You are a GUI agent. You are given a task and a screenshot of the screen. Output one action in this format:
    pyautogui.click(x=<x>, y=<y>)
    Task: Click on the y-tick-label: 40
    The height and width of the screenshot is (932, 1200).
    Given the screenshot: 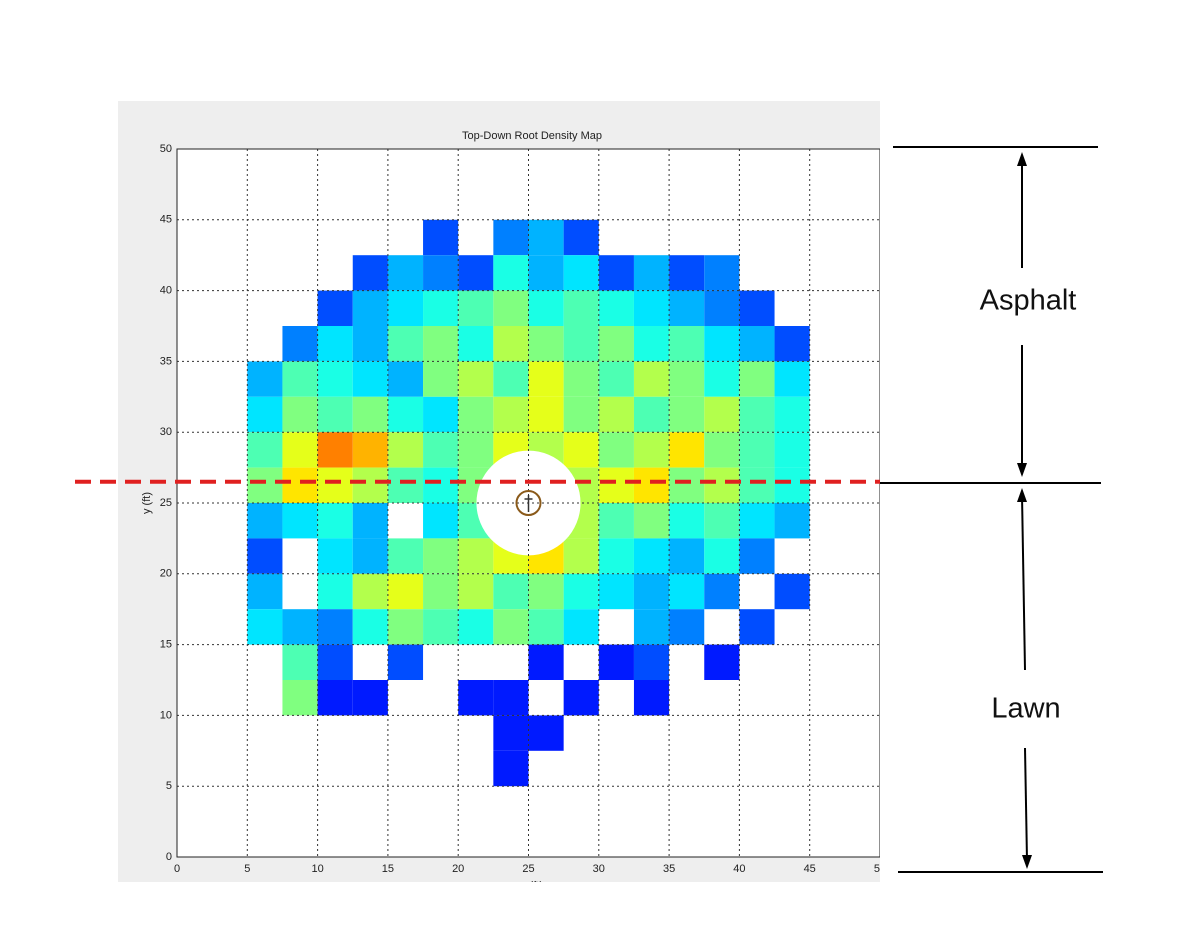 What is the action you would take?
    pyautogui.click(x=166, y=291)
    